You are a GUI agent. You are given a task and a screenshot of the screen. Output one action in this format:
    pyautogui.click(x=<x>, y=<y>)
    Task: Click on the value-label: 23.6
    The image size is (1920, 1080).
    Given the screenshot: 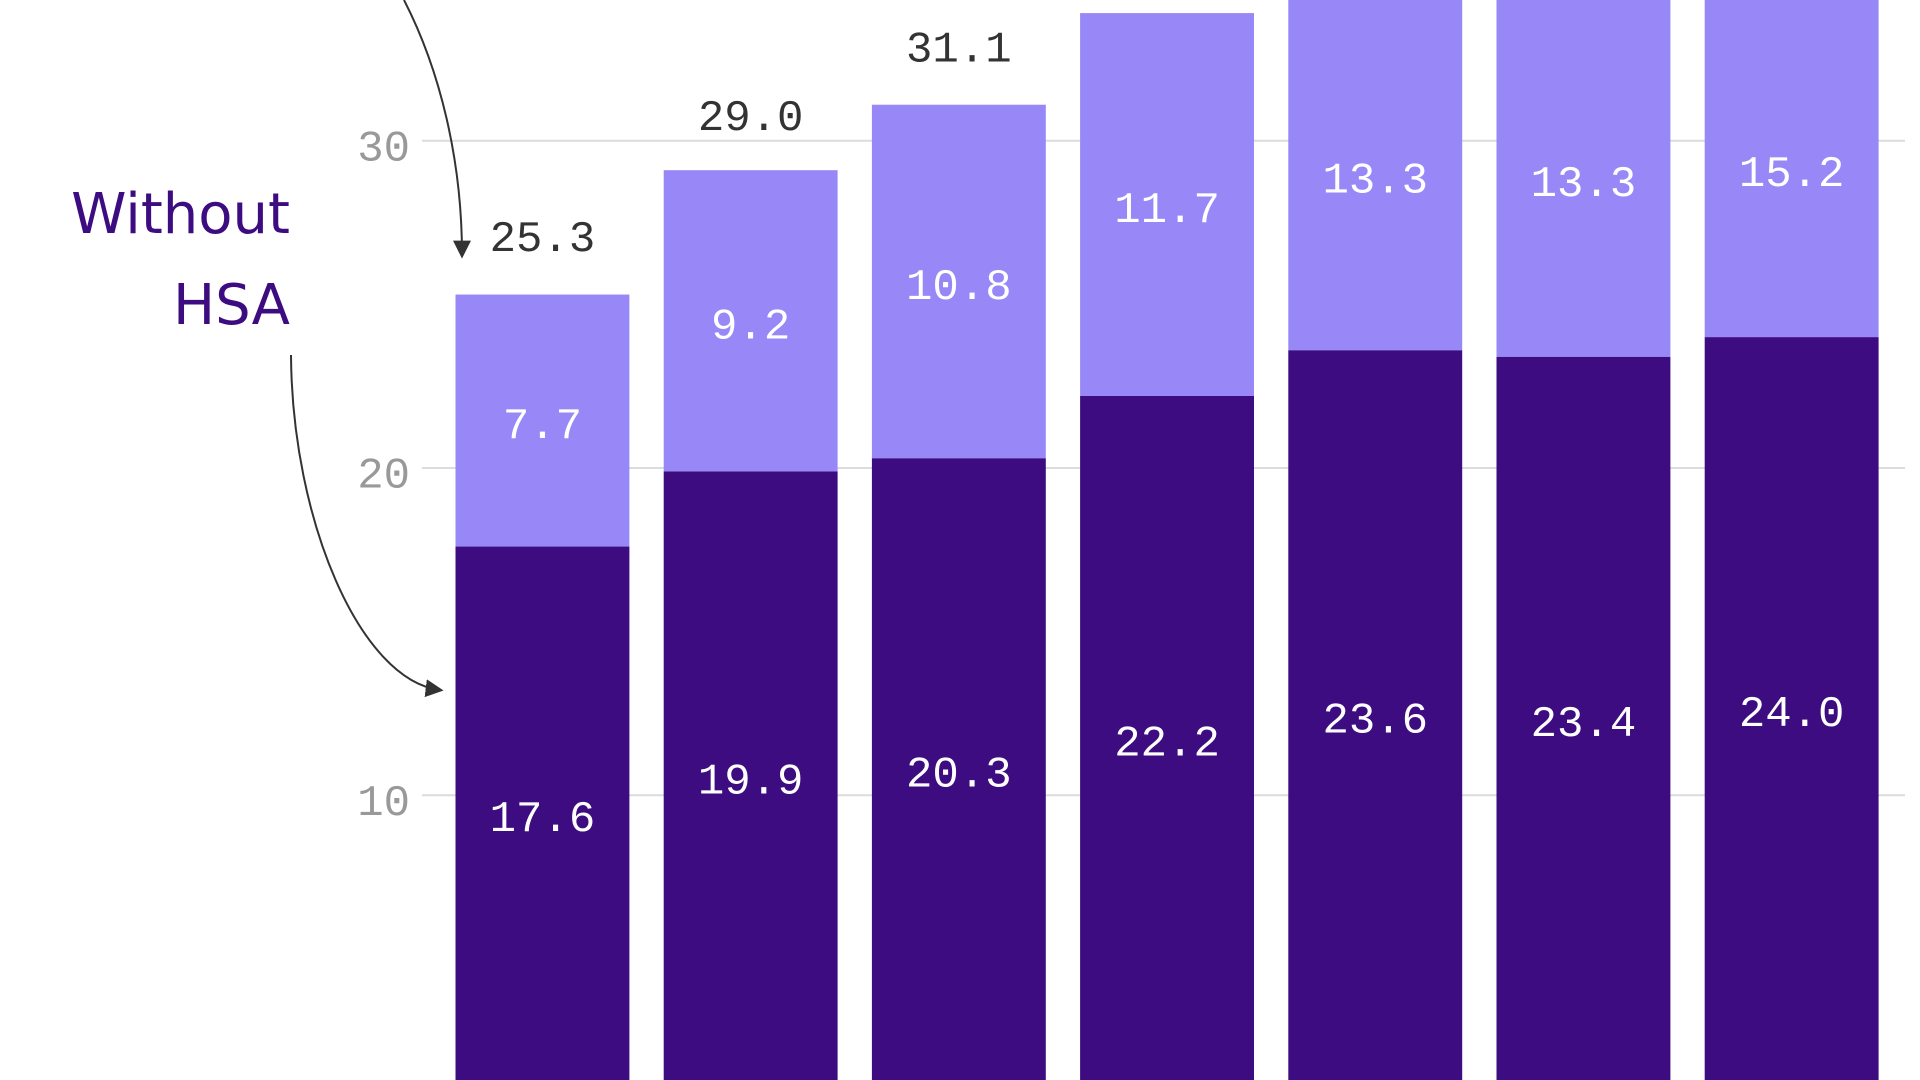 What is the action you would take?
    pyautogui.click(x=1375, y=722)
    